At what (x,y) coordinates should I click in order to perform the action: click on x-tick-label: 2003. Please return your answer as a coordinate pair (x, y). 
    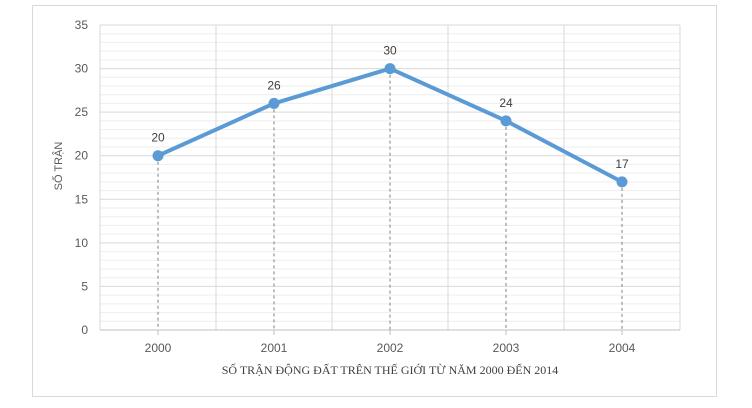
    Looking at the image, I should click on (506, 348).